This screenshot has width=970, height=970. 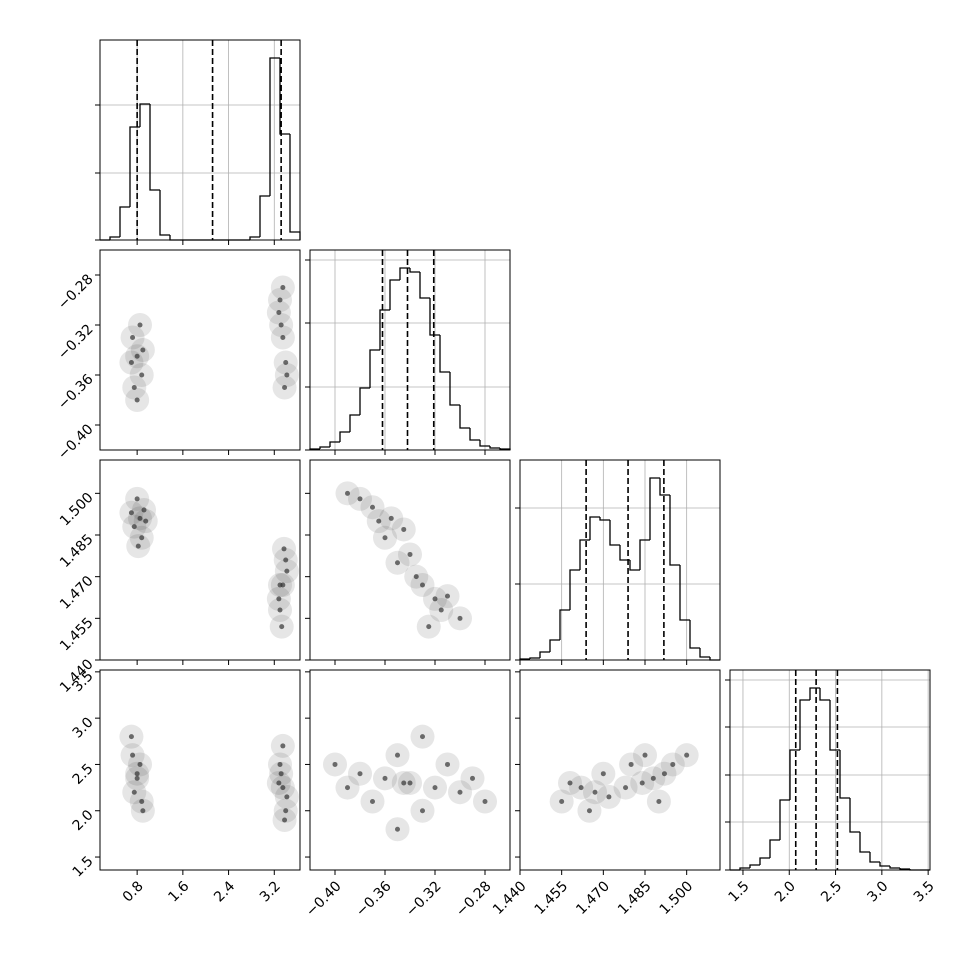 I want to click on x-tick-label: −0.36, so click(x=374, y=899).